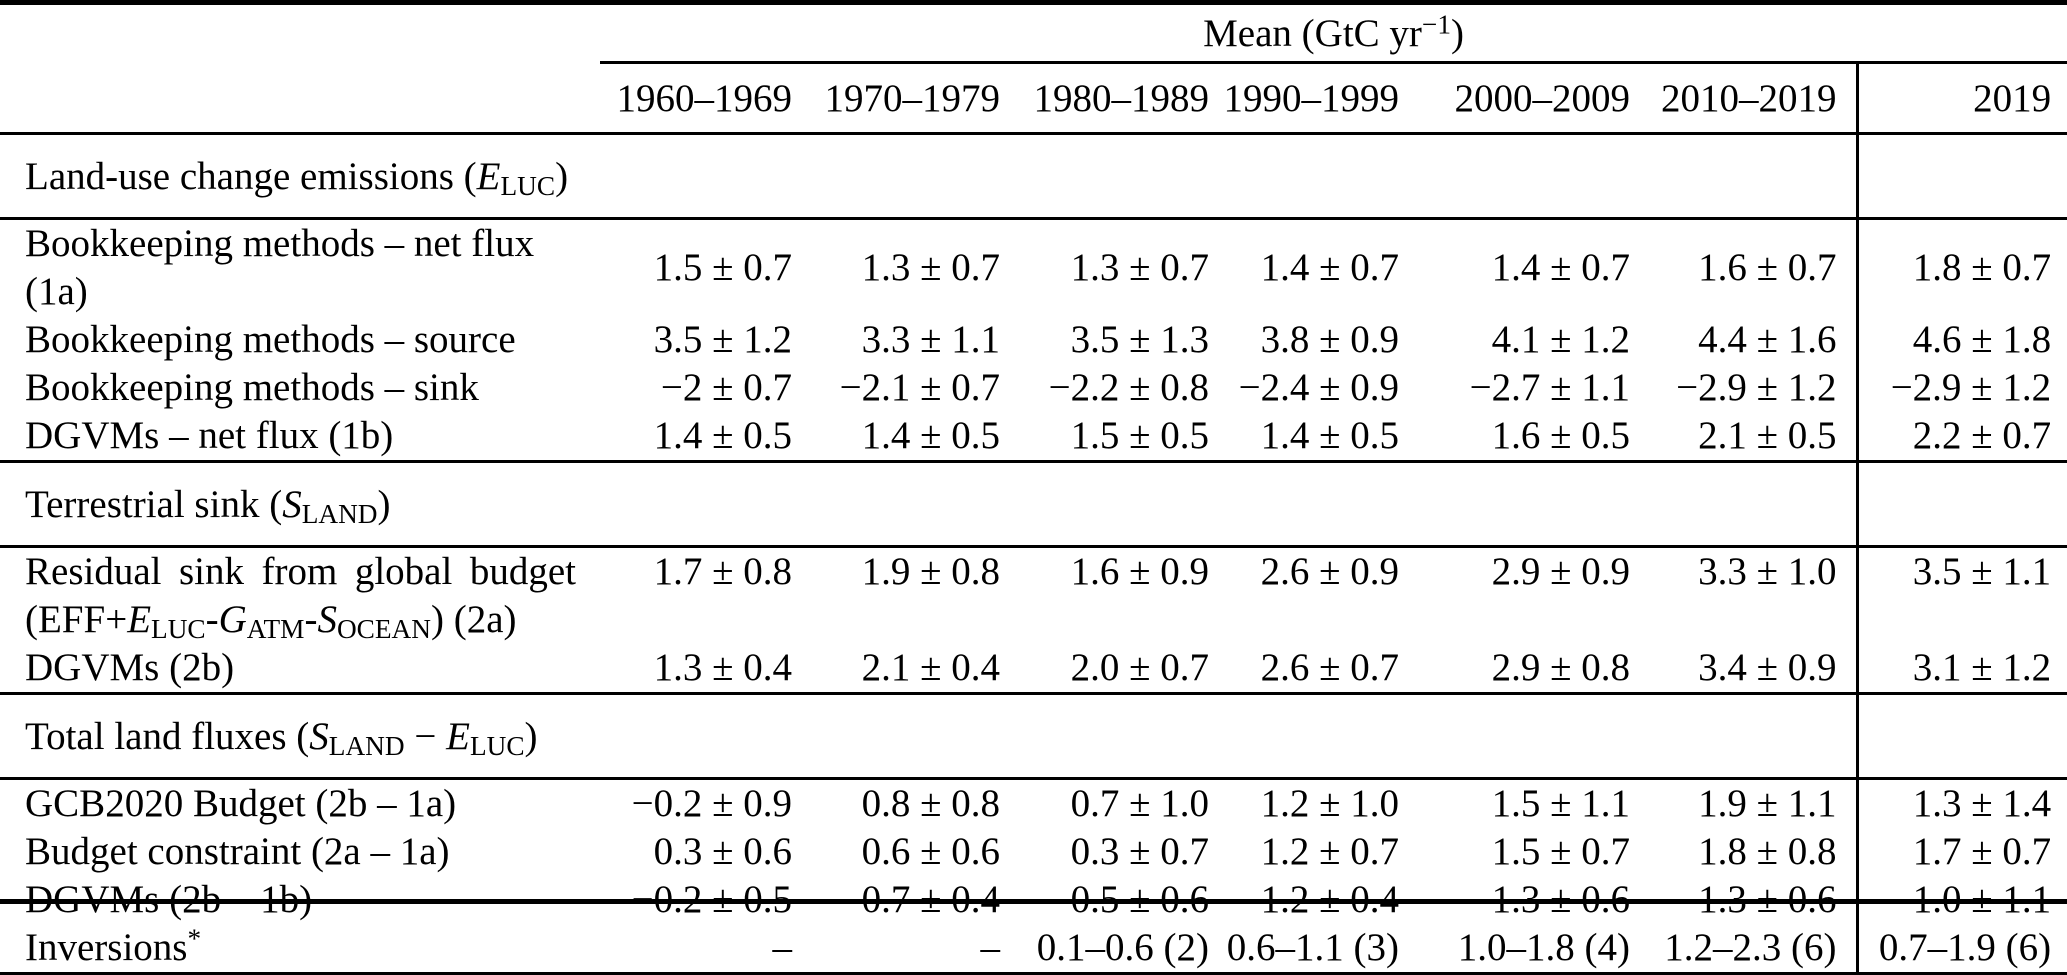 The image size is (2067, 975). What do you see at coordinates (1767, 571) in the screenshot?
I see `value-cell: 3.3 ± 1.0` at bounding box center [1767, 571].